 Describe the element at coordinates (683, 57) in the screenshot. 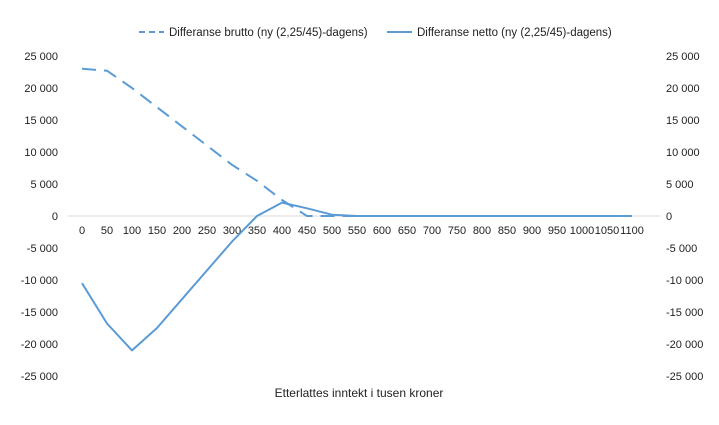

I see `y-tick-label-right: 25 000` at that location.